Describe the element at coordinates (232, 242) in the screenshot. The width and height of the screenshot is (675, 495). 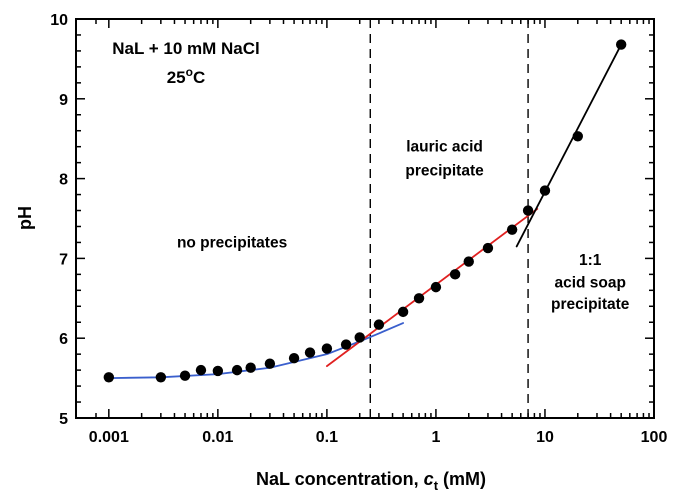
I see `annotation-no-precipitates: no precipitates` at that location.